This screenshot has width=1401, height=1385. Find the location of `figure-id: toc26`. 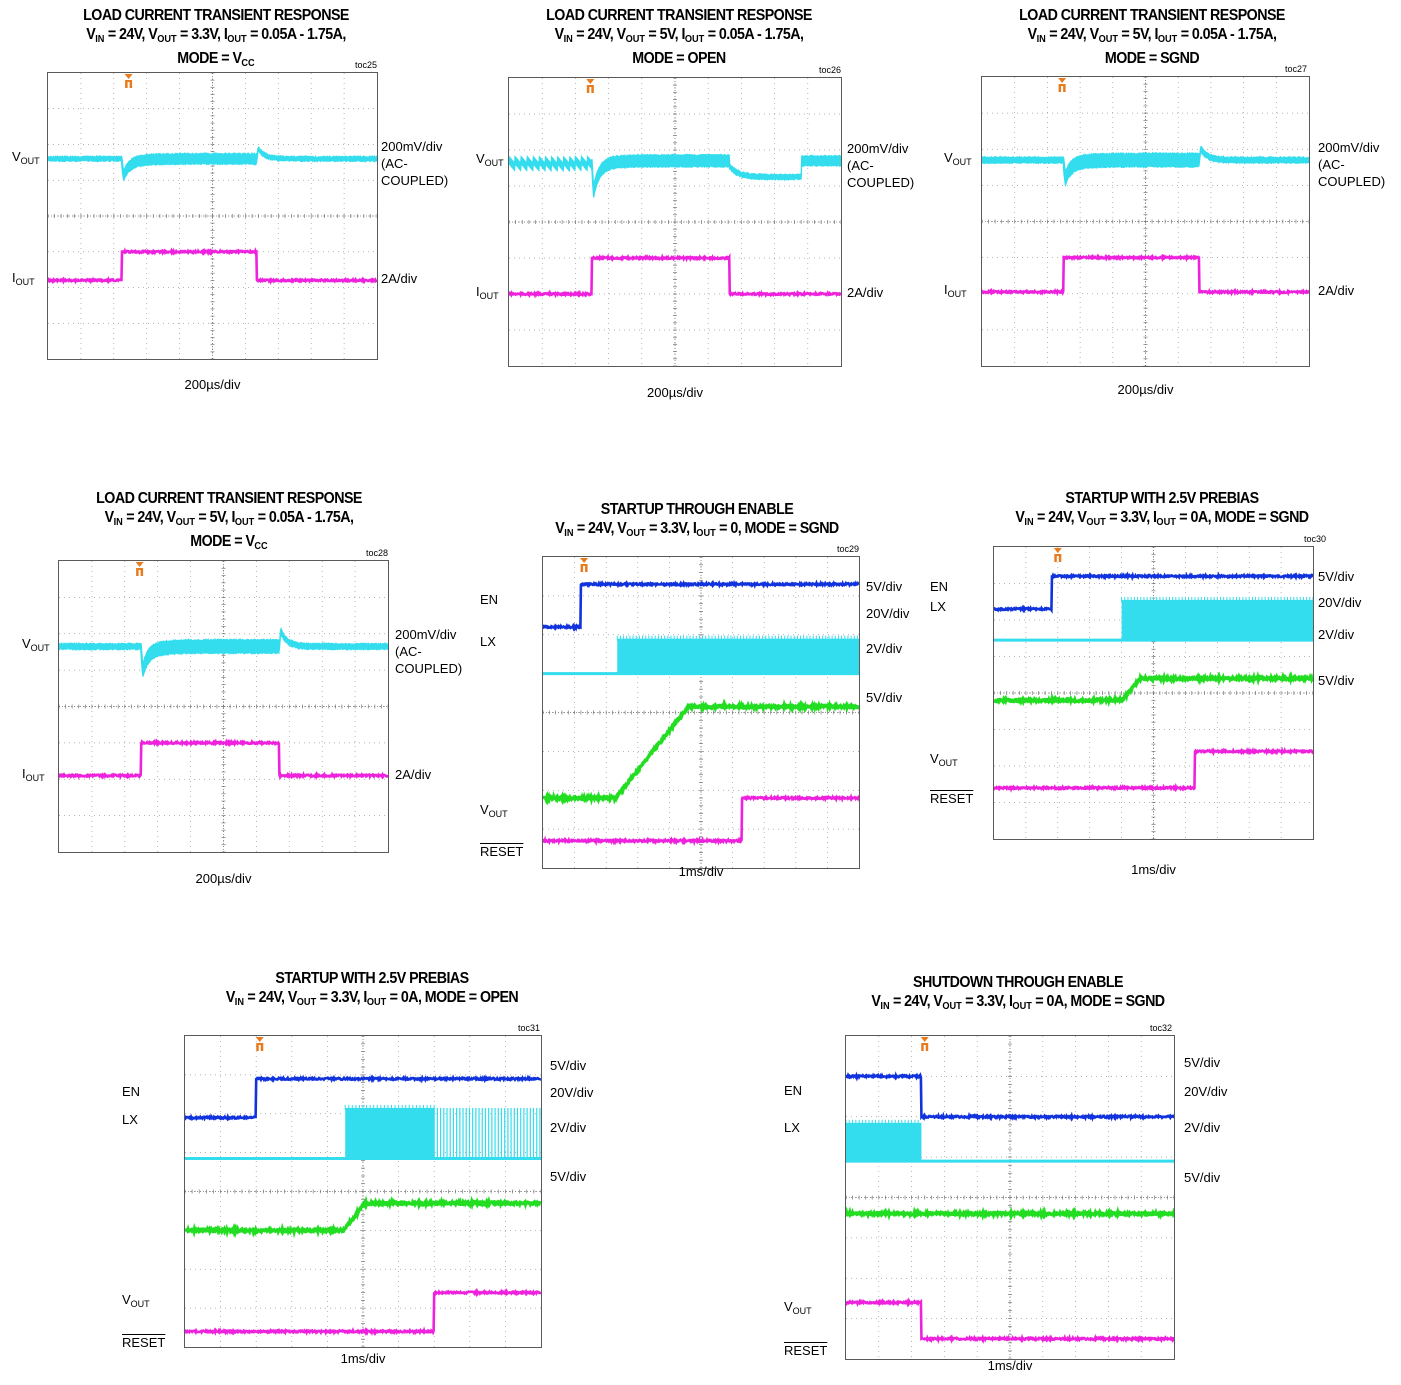

figure-id: toc26 is located at coordinates (829, 70).